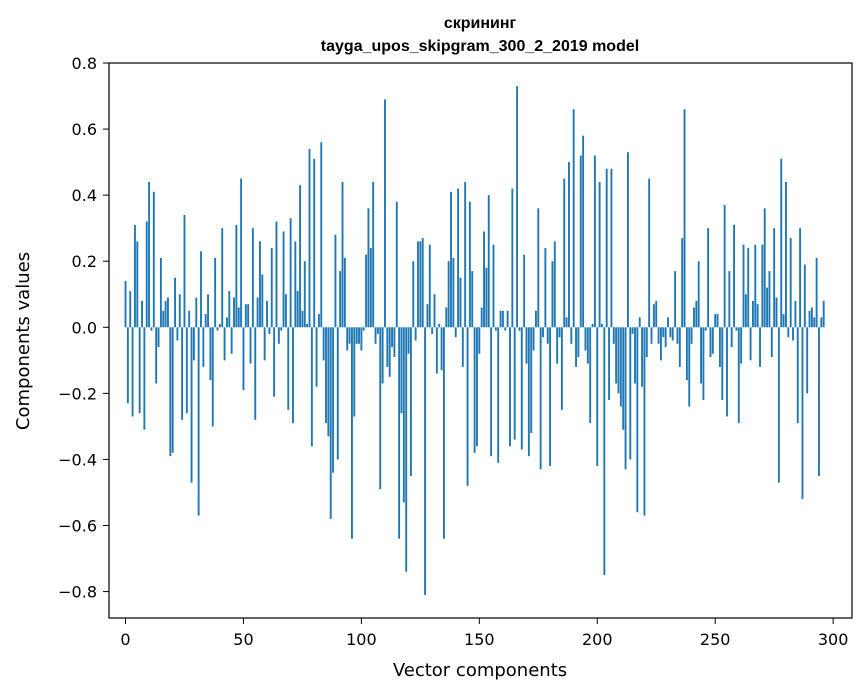 This screenshot has height=696, width=867. I want to click on y-tick-label: −0.8, so click(77, 592).